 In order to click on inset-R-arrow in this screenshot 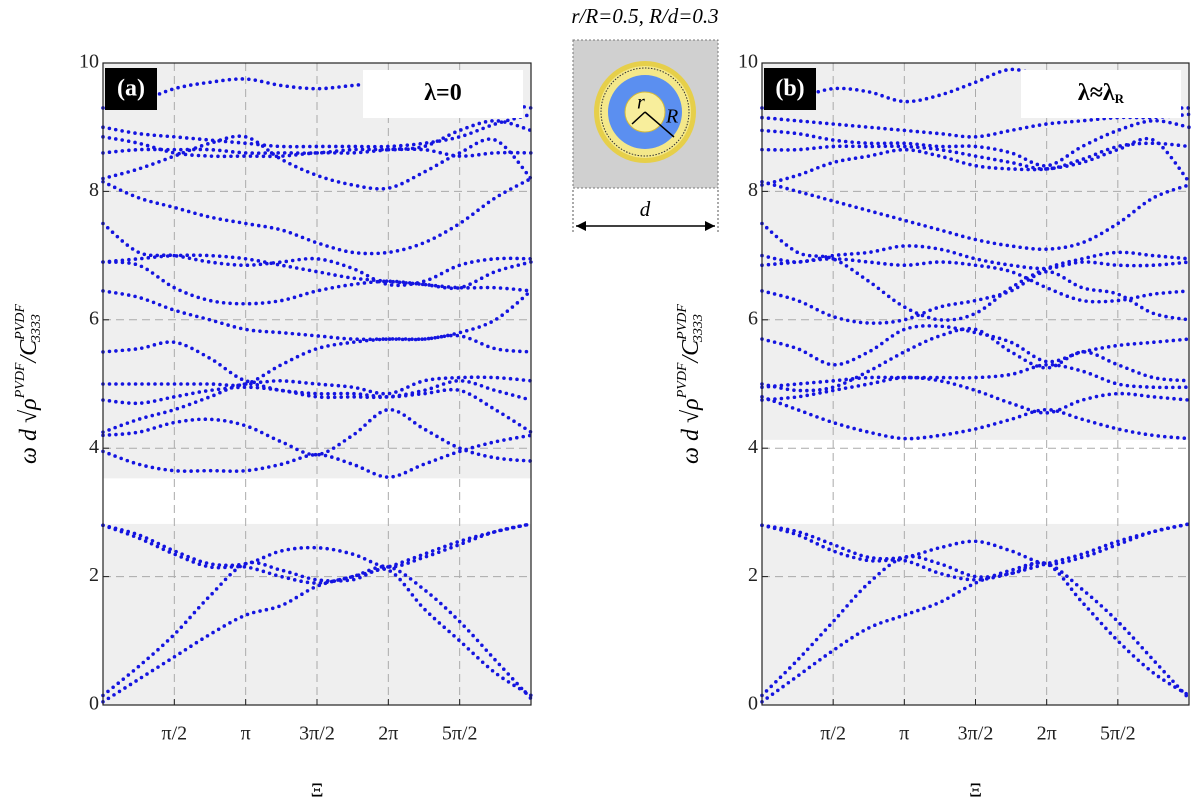, I will do `click(659, 124)`.